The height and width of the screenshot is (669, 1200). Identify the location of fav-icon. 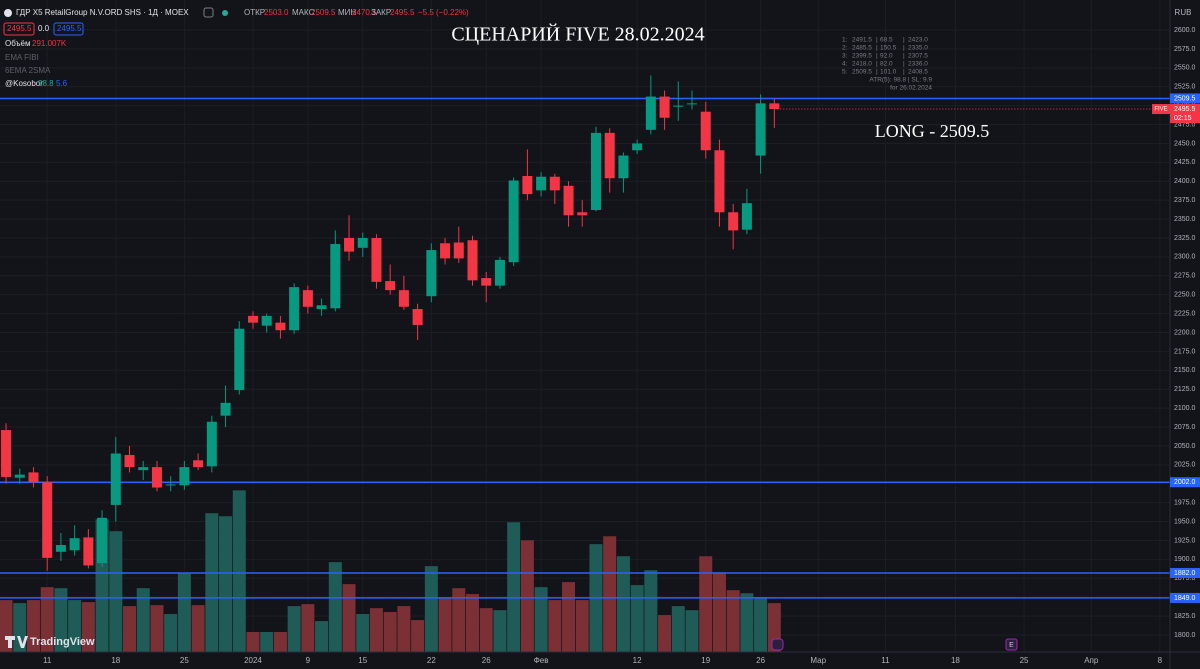
(208, 12).